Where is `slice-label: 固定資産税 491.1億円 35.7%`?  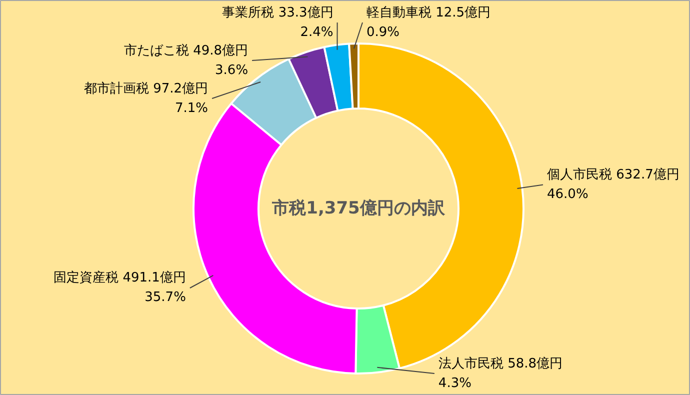
slice-label: 固定資産税 491.1億円 35.7% is located at coordinates (120, 288).